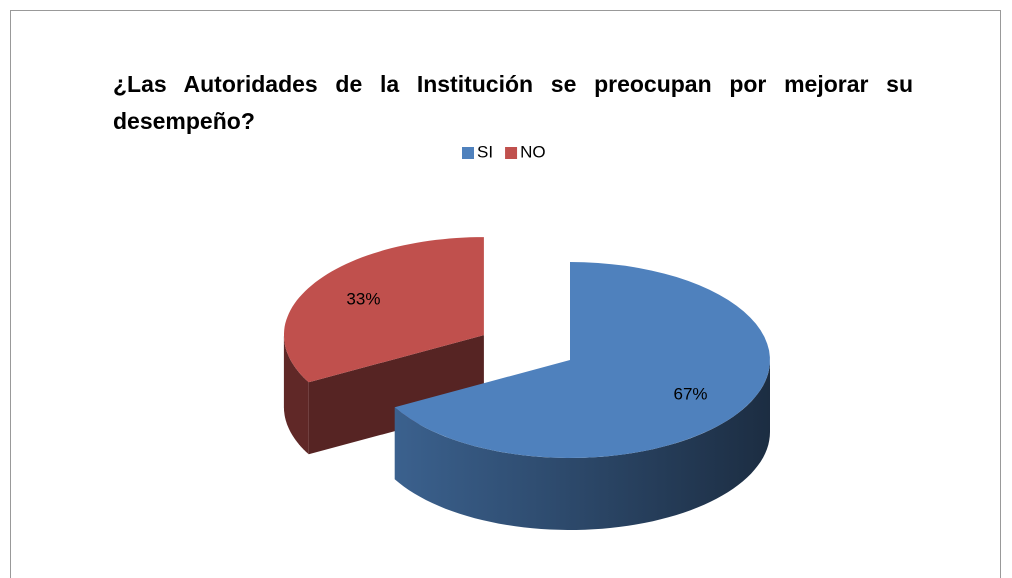  I want to click on legend-label: SI, so click(485, 151).